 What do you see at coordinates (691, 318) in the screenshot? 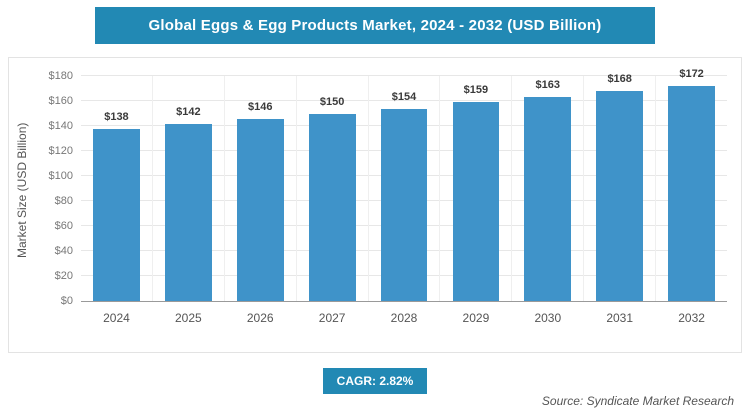
I see `x-tick-label: 2032` at bounding box center [691, 318].